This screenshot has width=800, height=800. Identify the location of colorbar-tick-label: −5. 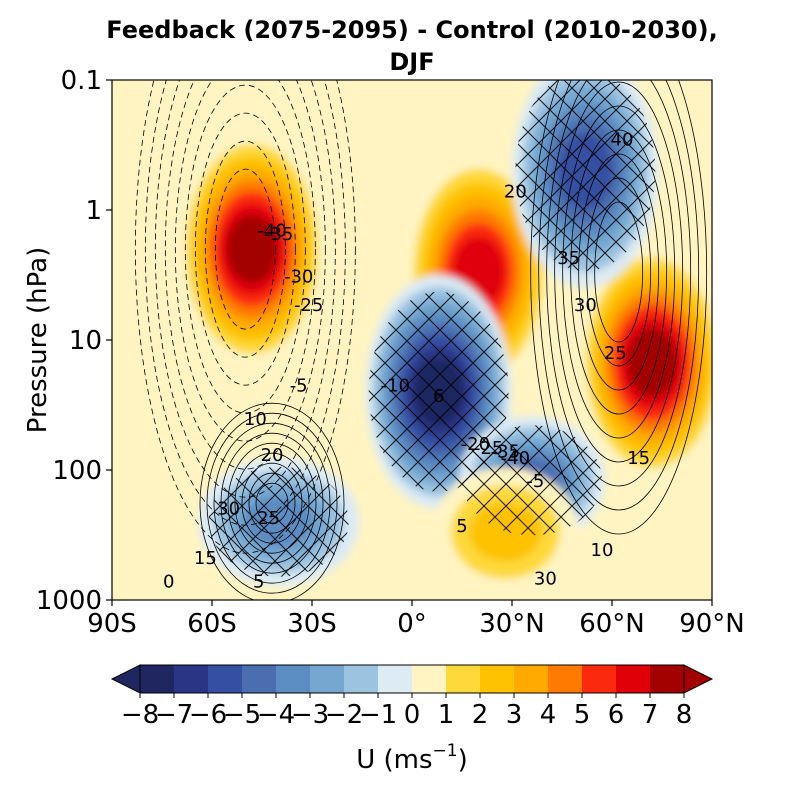
(242, 715).